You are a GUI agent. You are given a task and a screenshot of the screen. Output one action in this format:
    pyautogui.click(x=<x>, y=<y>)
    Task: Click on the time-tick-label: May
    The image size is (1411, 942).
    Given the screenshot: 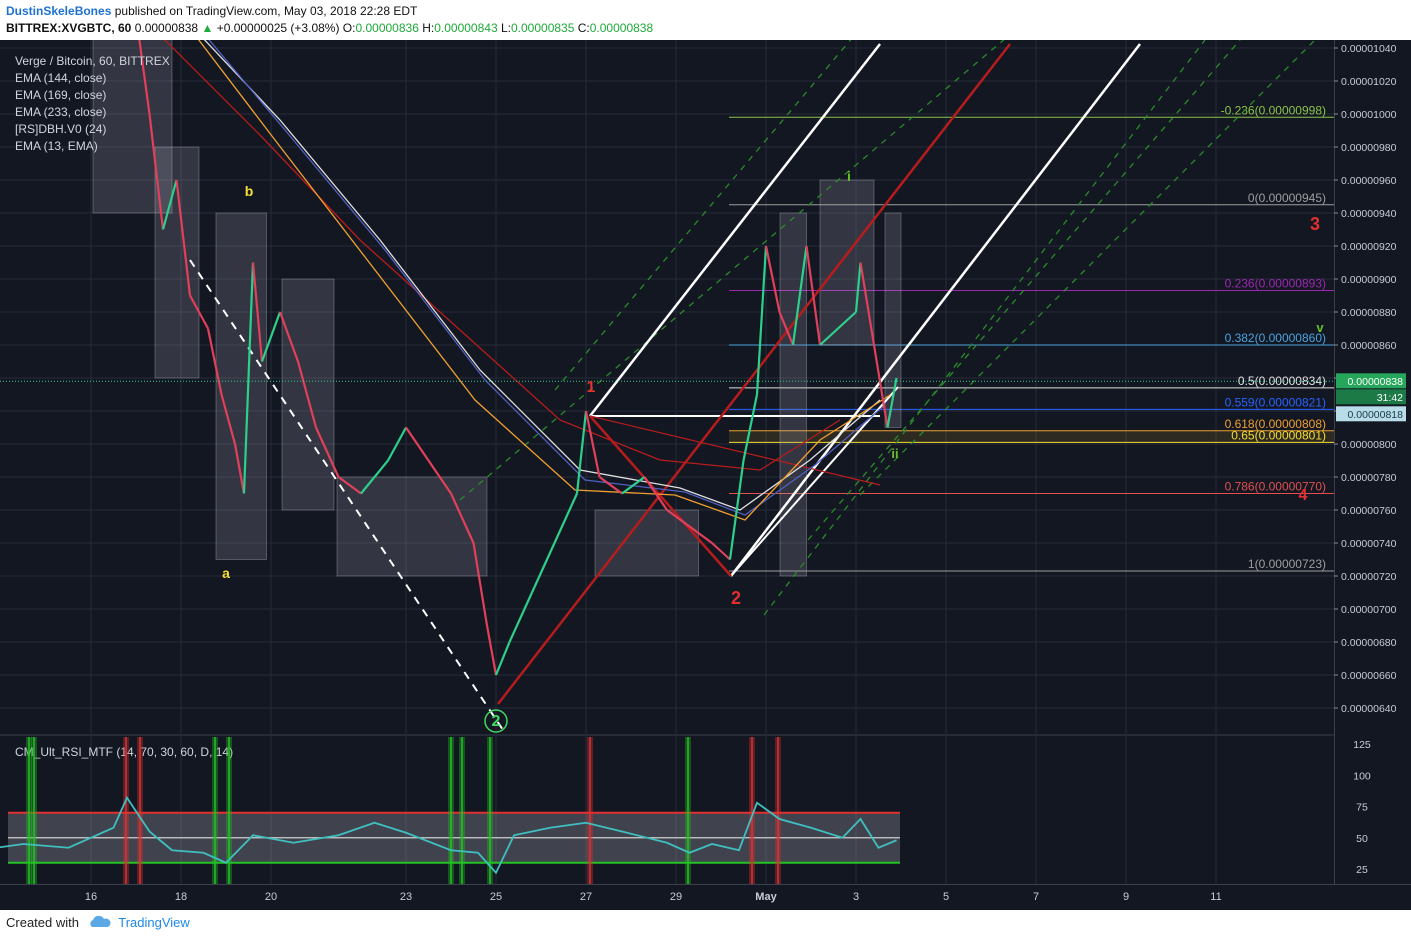 What is the action you would take?
    pyautogui.click(x=766, y=897)
    